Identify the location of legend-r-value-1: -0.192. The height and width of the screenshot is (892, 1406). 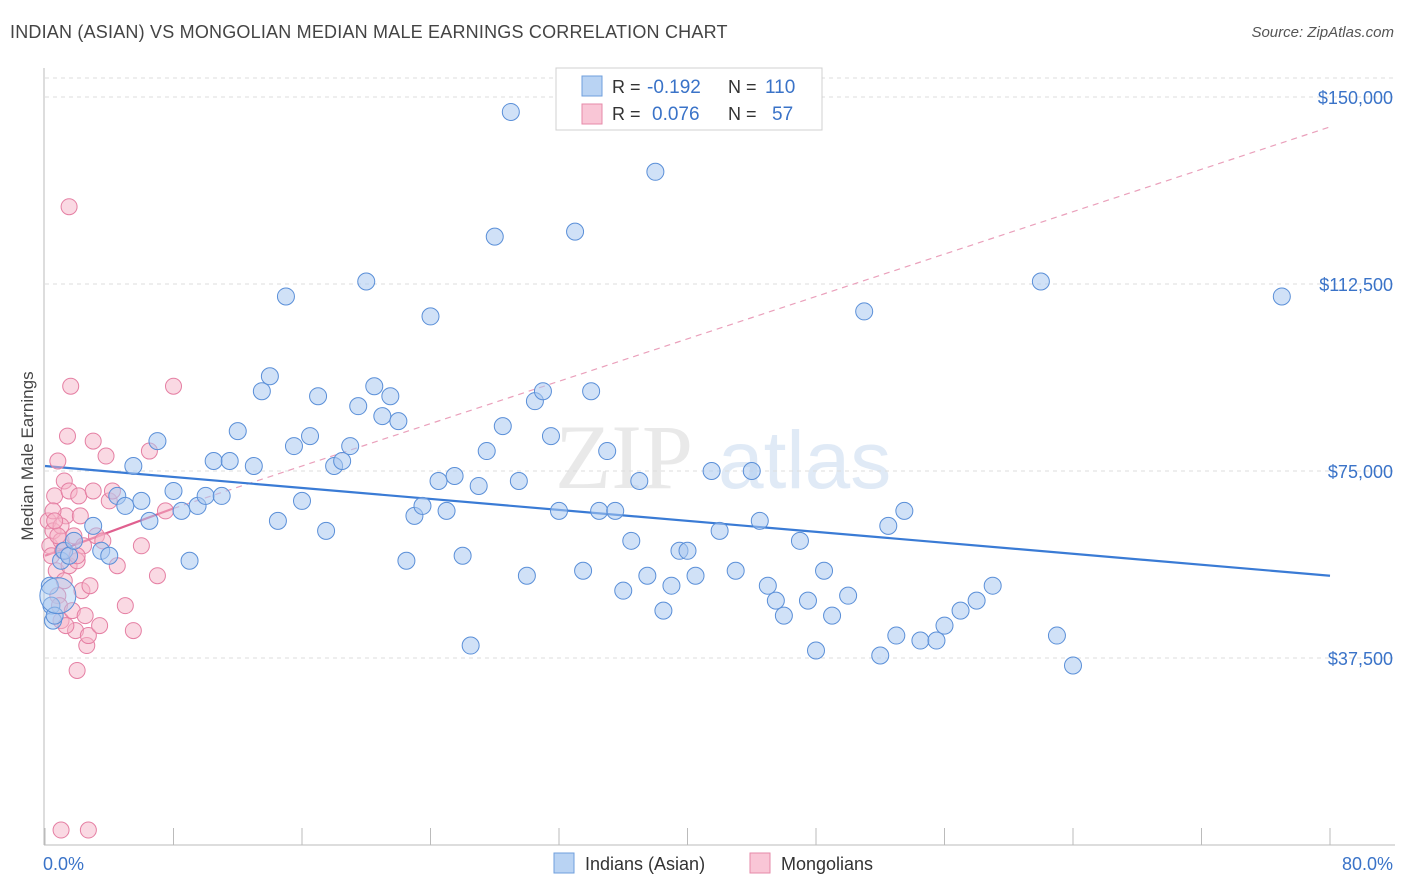
(674, 87).